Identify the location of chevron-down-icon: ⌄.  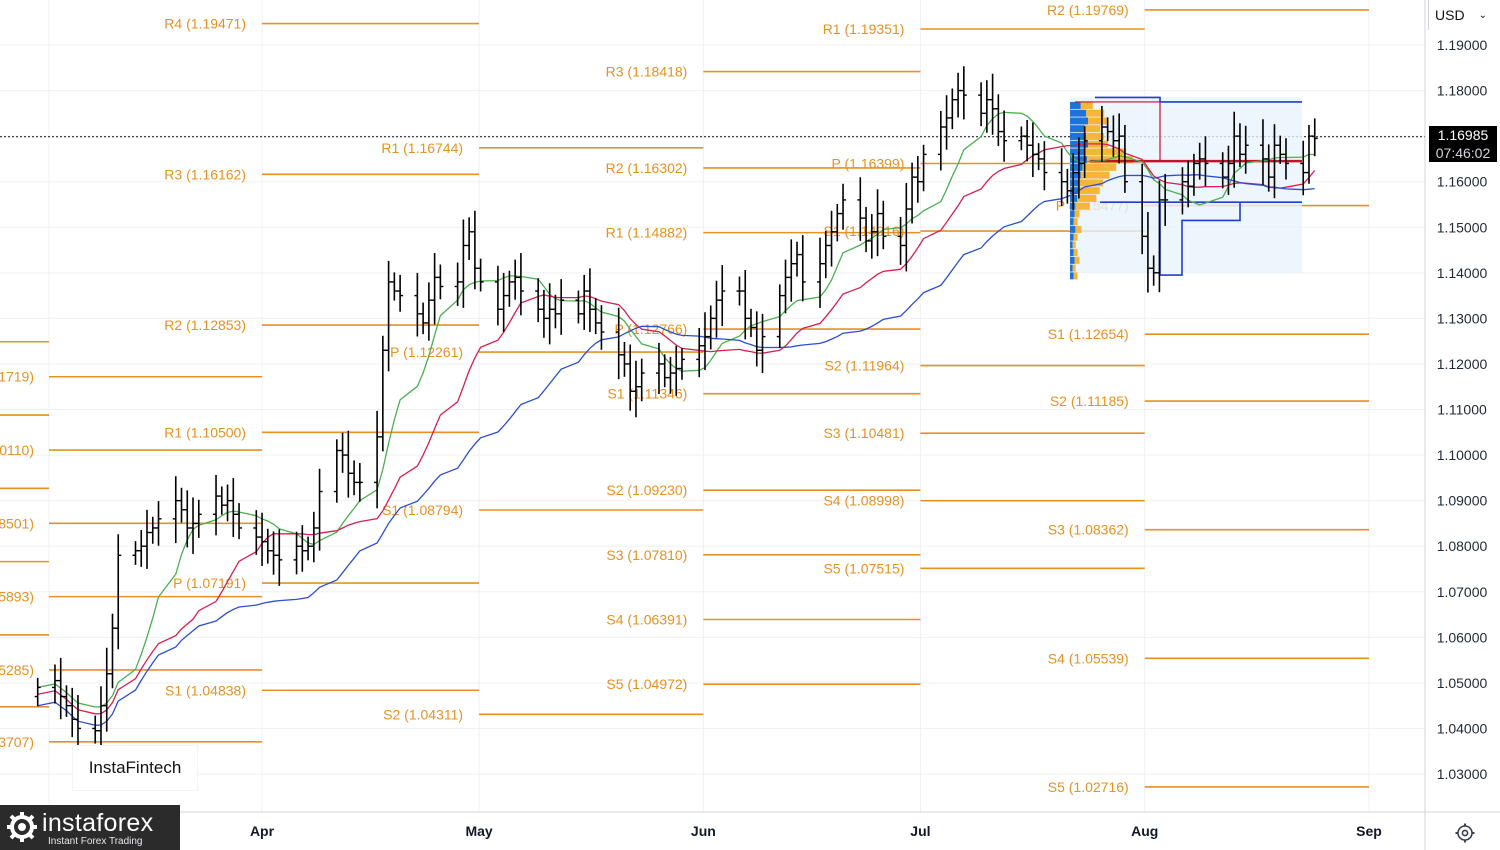
(1482, 15).